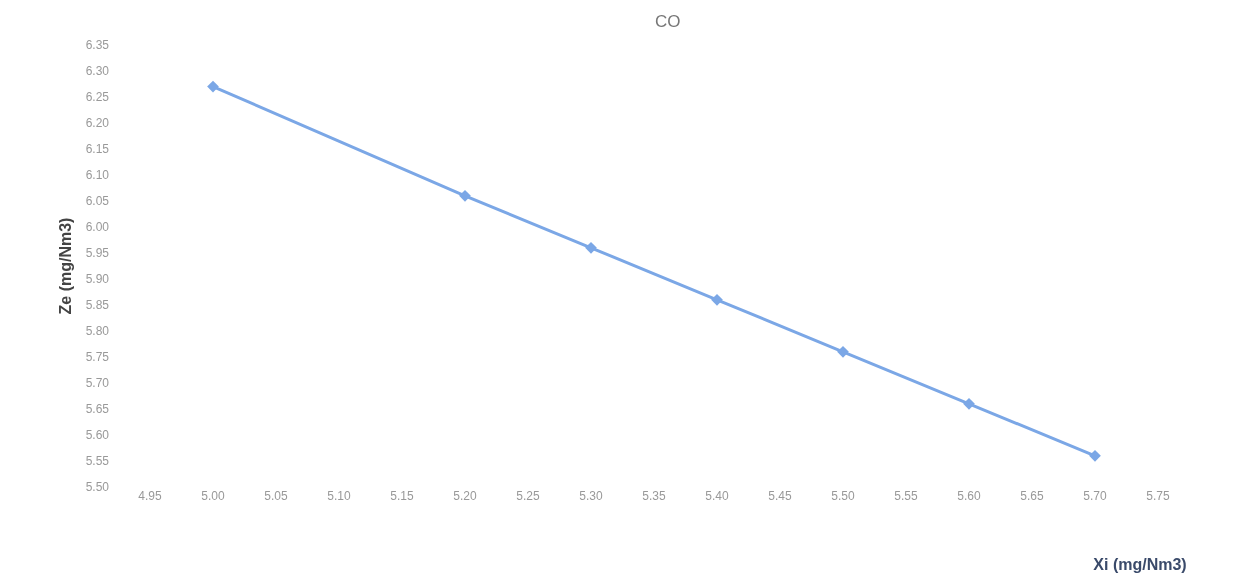 This screenshot has width=1248, height=587. I want to click on x-tick-label: 5.40, so click(717, 496).